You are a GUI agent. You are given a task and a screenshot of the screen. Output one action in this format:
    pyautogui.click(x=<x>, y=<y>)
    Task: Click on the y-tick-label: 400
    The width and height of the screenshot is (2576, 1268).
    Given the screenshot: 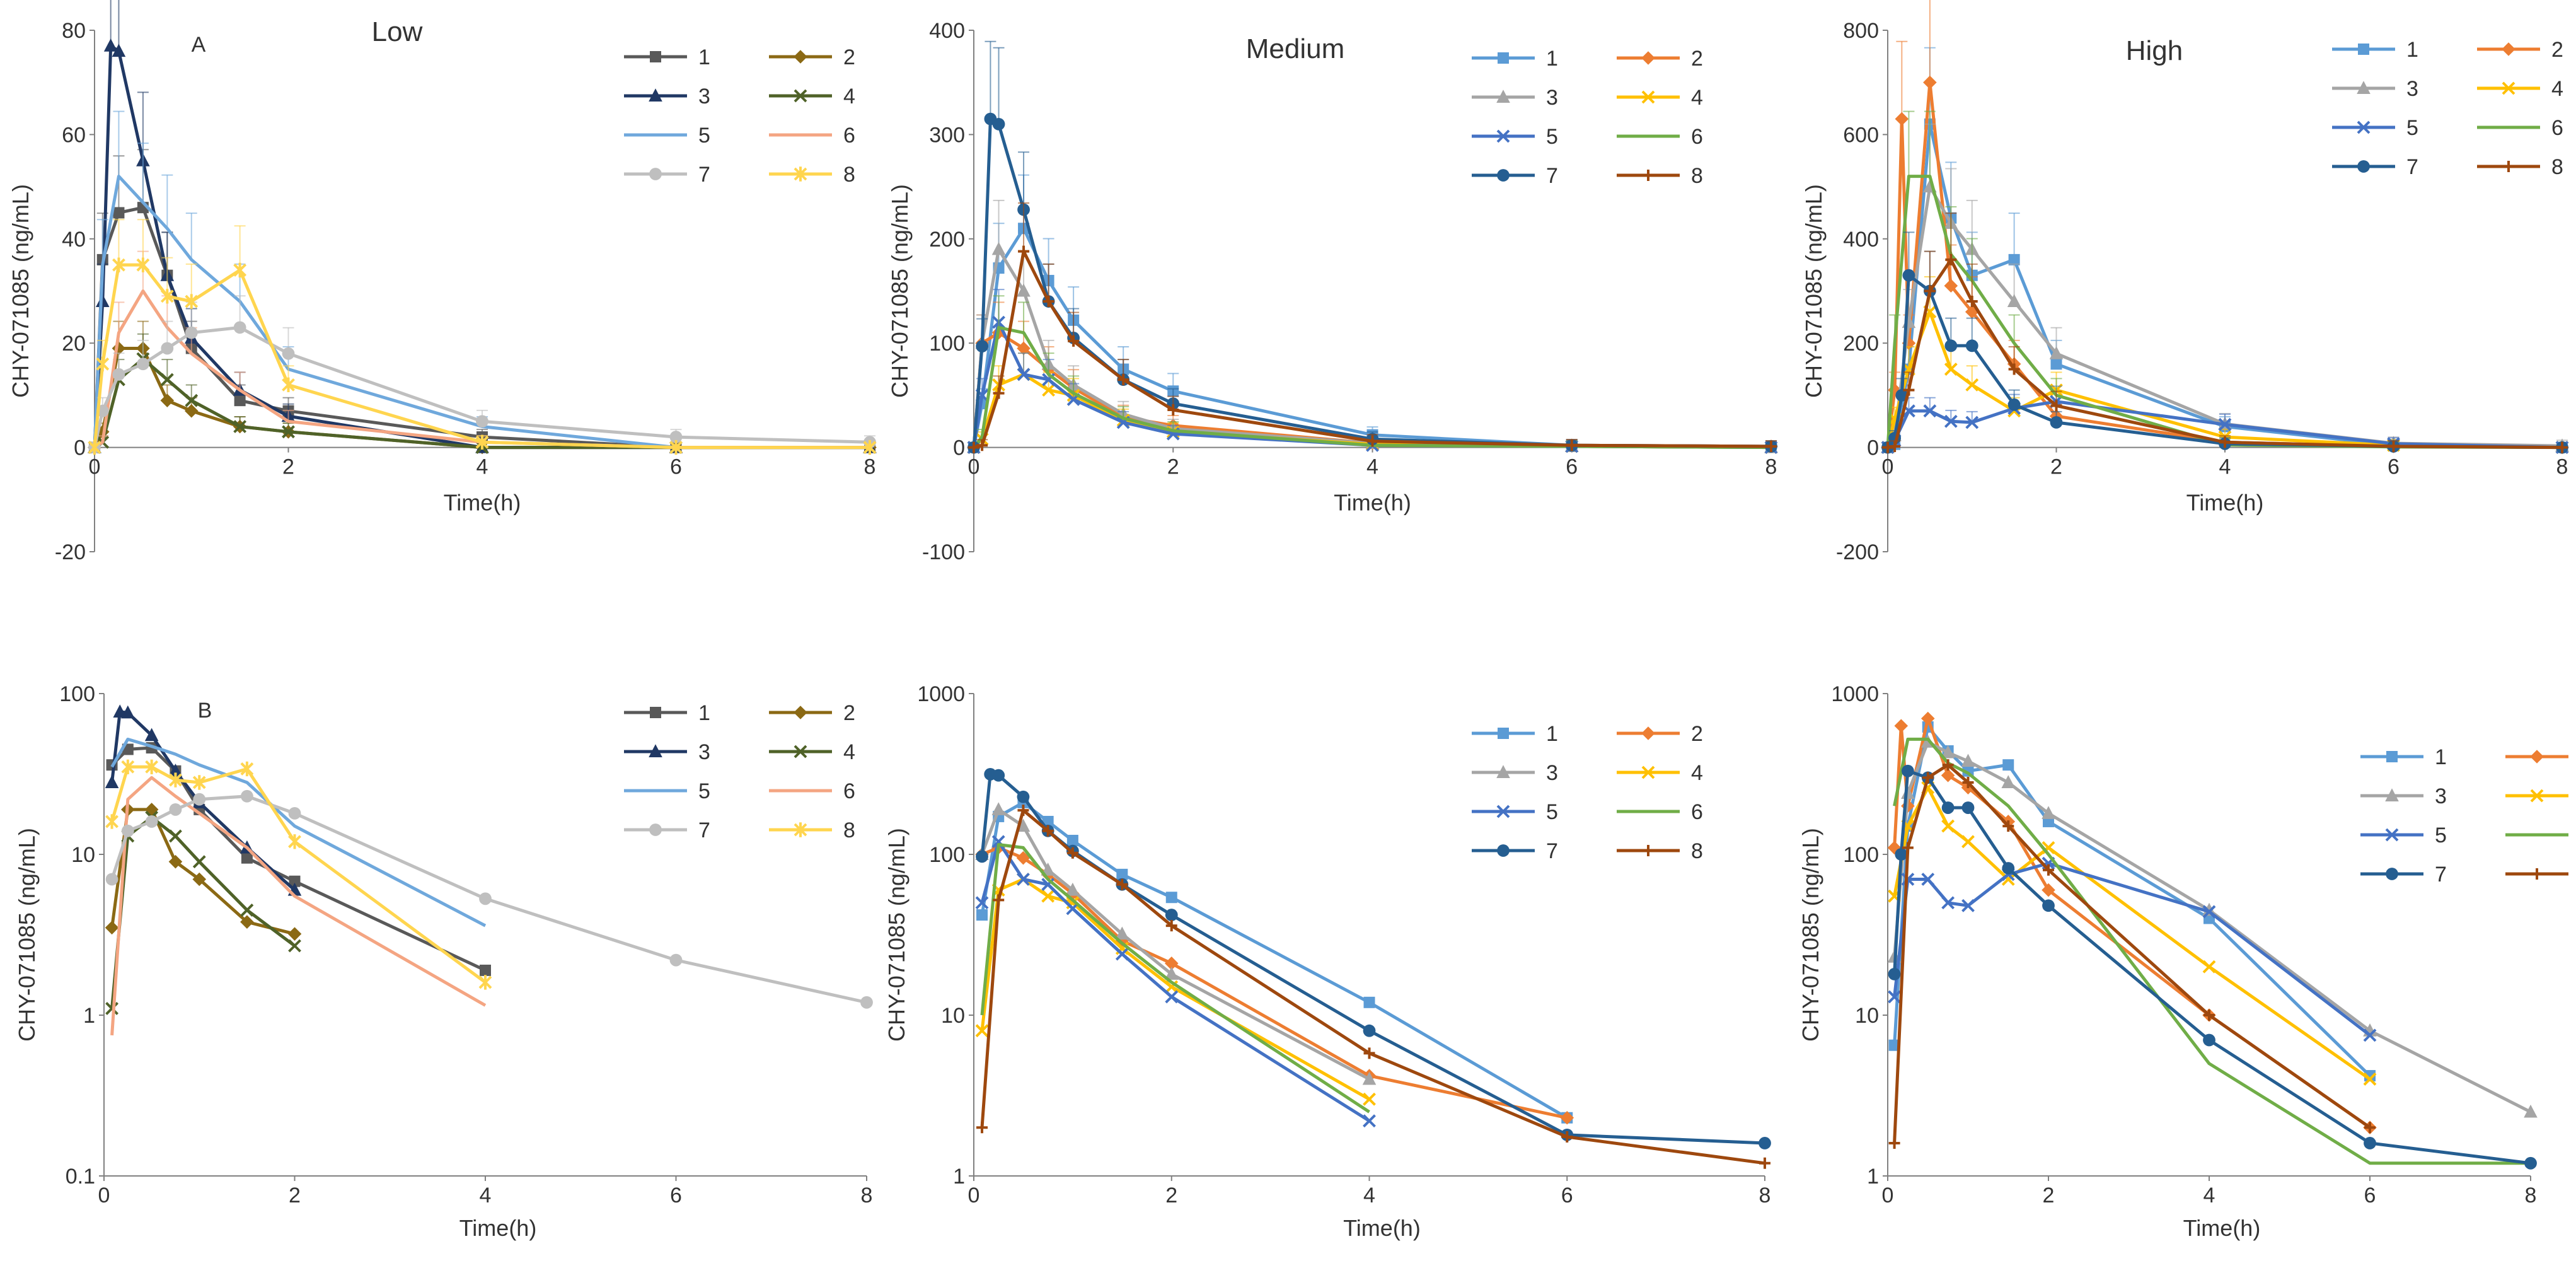 What is the action you would take?
    pyautogui.click(x=1861, y=240)
    